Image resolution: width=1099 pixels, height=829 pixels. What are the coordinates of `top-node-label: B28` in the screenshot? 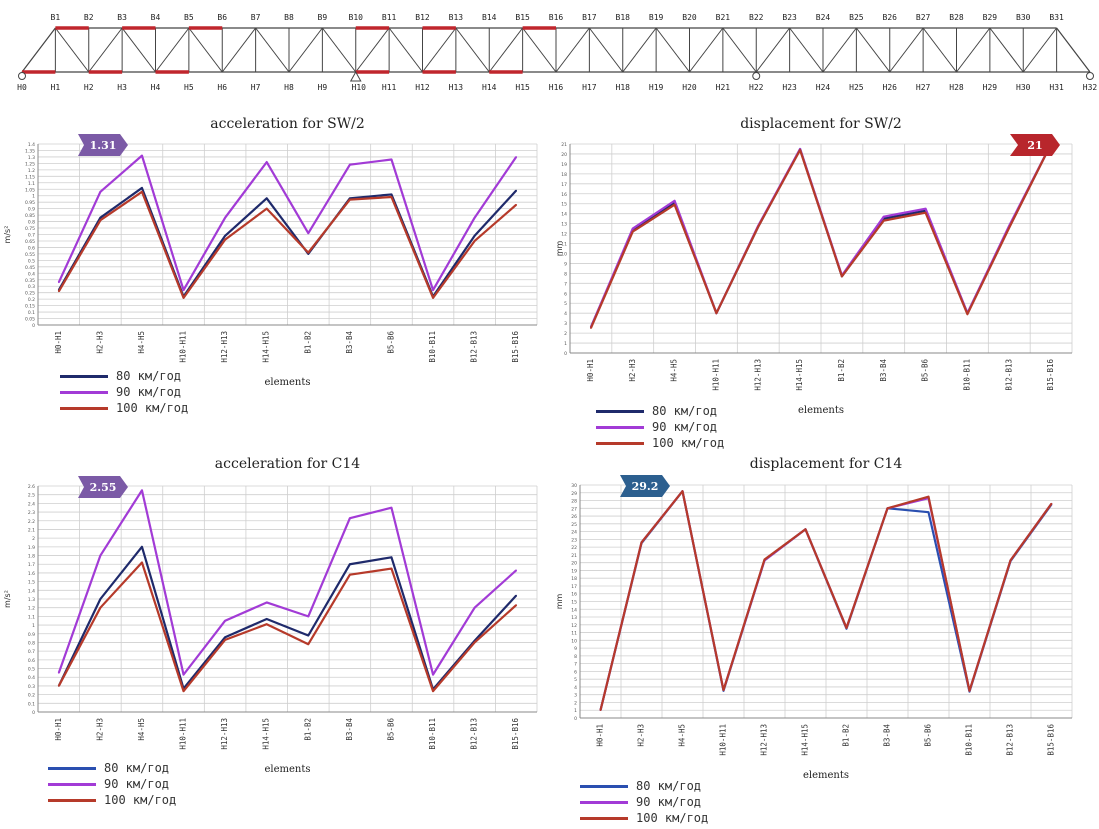 It's located at (956, 17).